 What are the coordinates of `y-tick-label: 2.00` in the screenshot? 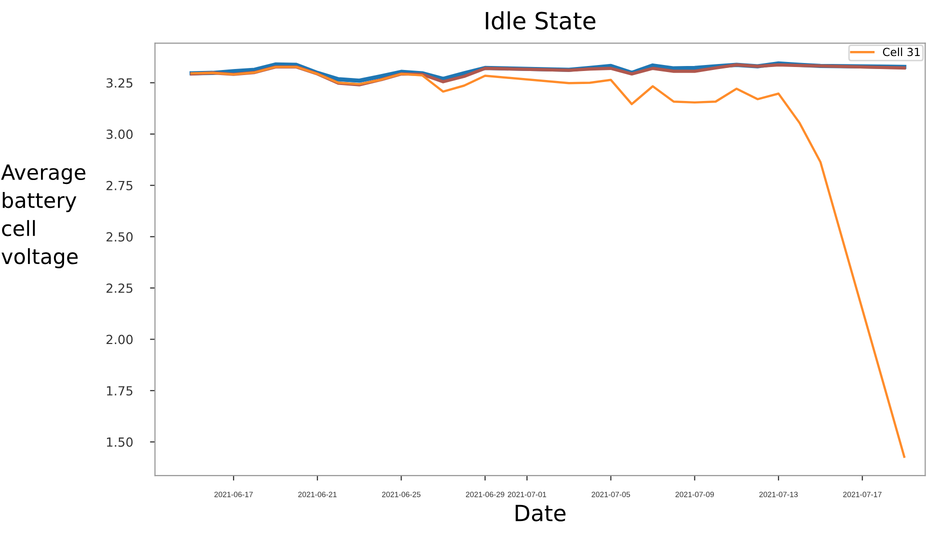 It's located at (119, 339).